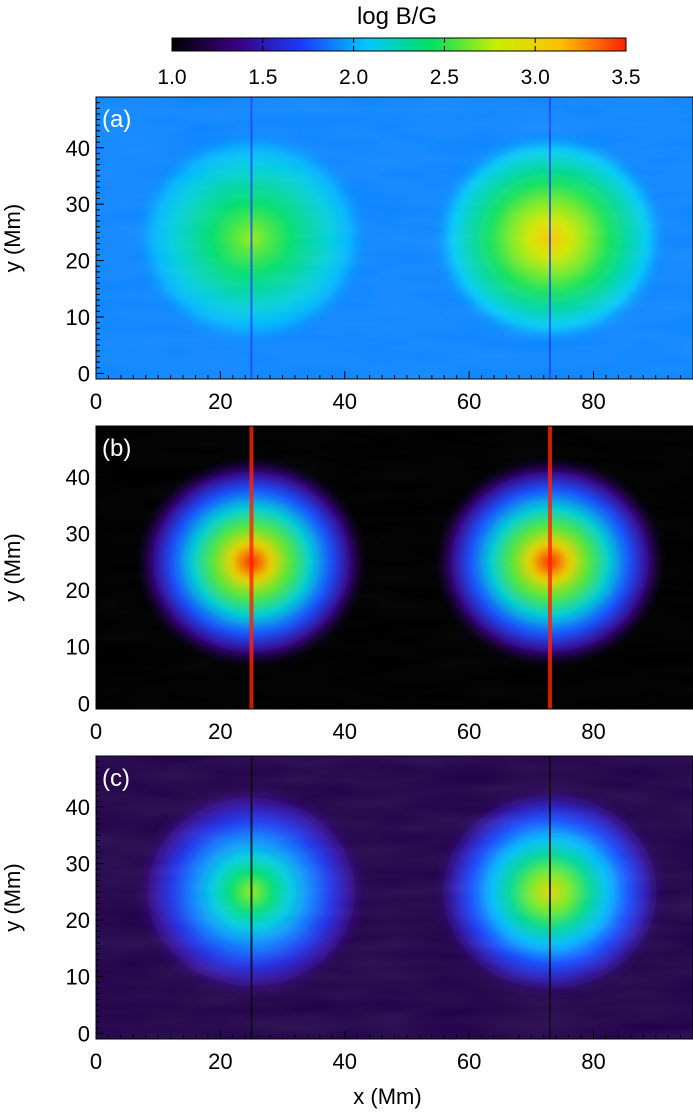 The image size is (693, 1114). What do you see at coordinates (399, 63) in the screenshot?
I see `colorbar-ticks: 1.0 1.5 2.0 2.5 3.0 3.5` at bounding box center [399, 63].